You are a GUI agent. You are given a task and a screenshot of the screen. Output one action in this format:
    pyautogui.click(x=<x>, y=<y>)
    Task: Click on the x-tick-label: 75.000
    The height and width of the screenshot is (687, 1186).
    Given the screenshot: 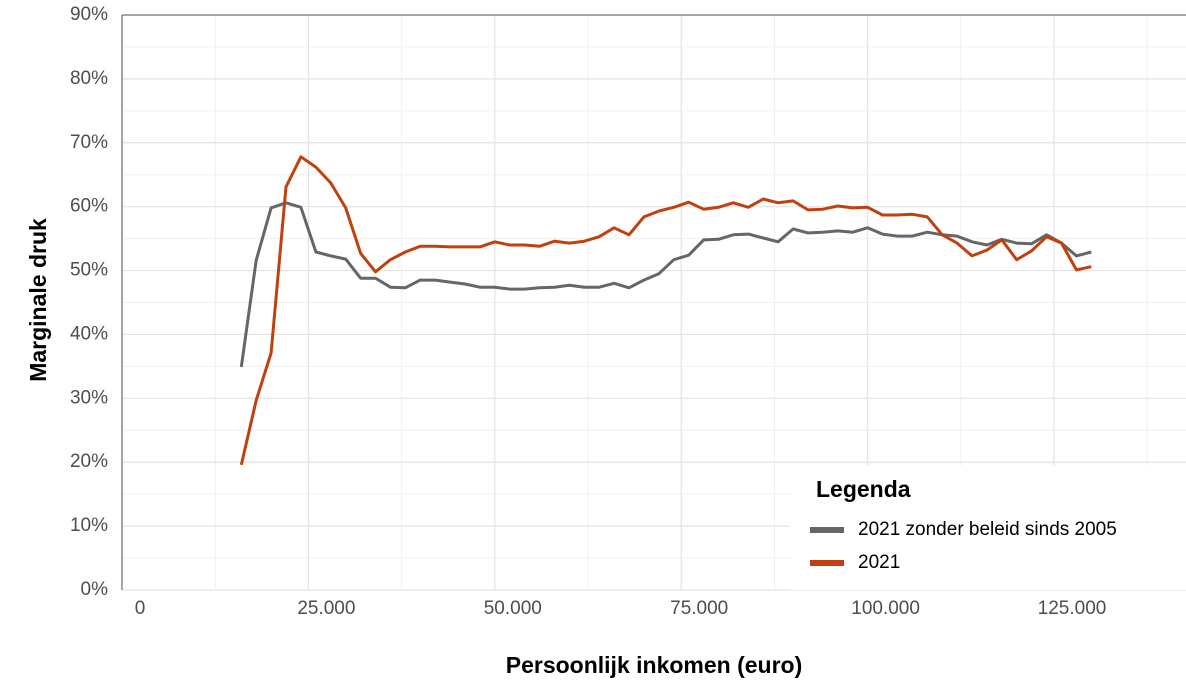 What is the action you would take?
    pyautogui.click(x=699, y=608)
    